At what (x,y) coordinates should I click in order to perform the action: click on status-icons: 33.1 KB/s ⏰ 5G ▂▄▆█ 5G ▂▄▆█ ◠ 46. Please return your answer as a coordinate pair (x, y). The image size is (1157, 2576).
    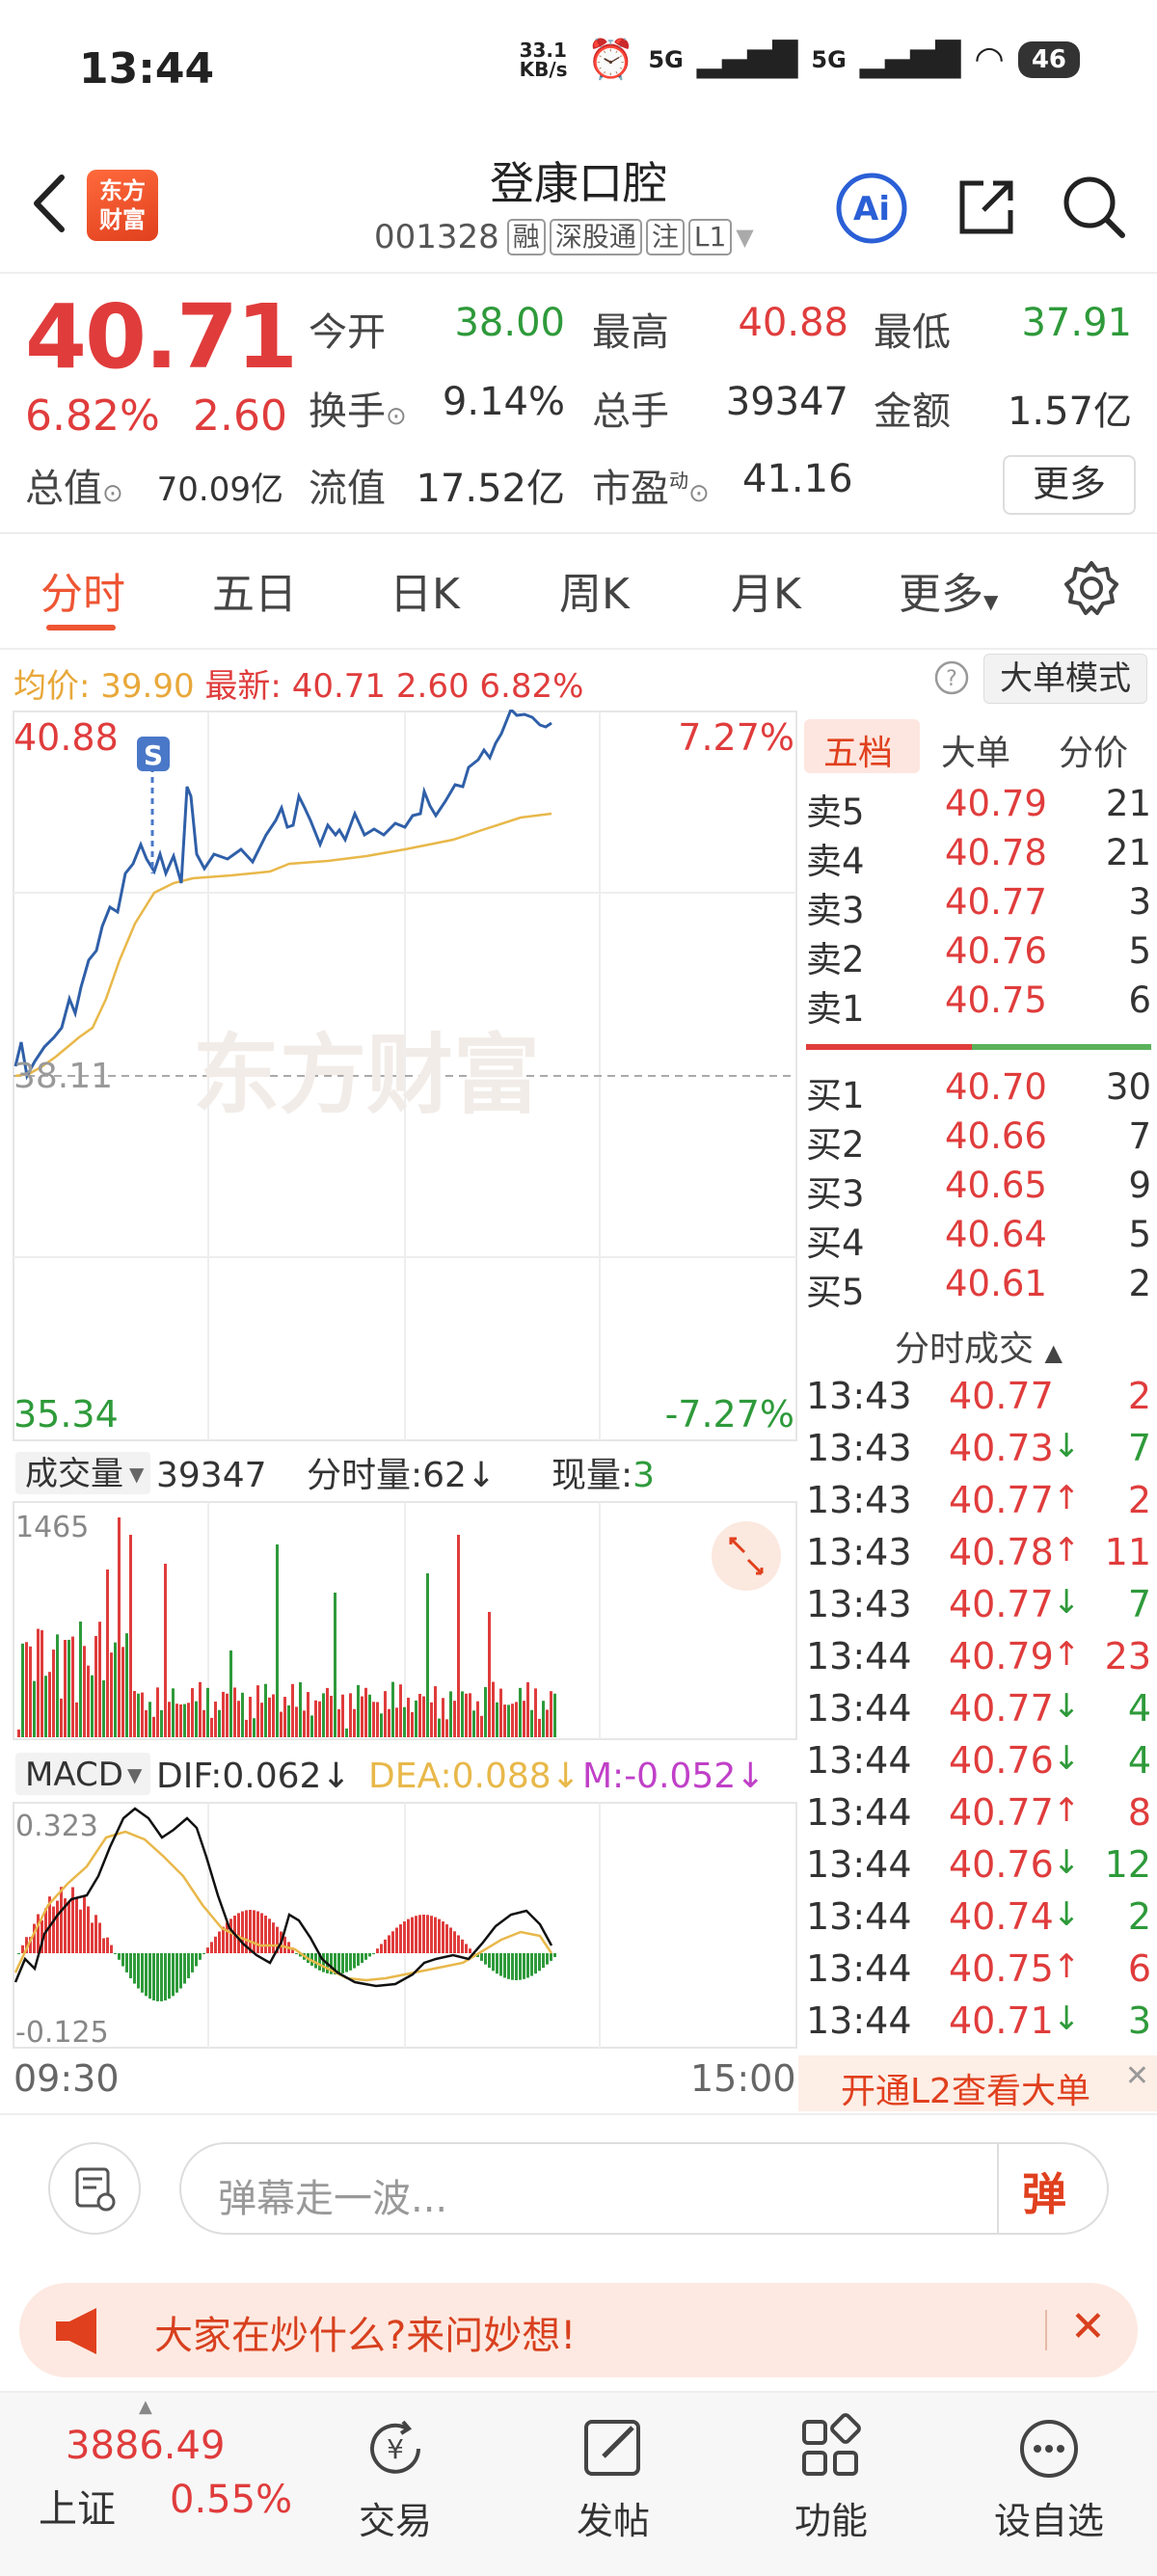
    Looking at the image, I should click on (800, 60).